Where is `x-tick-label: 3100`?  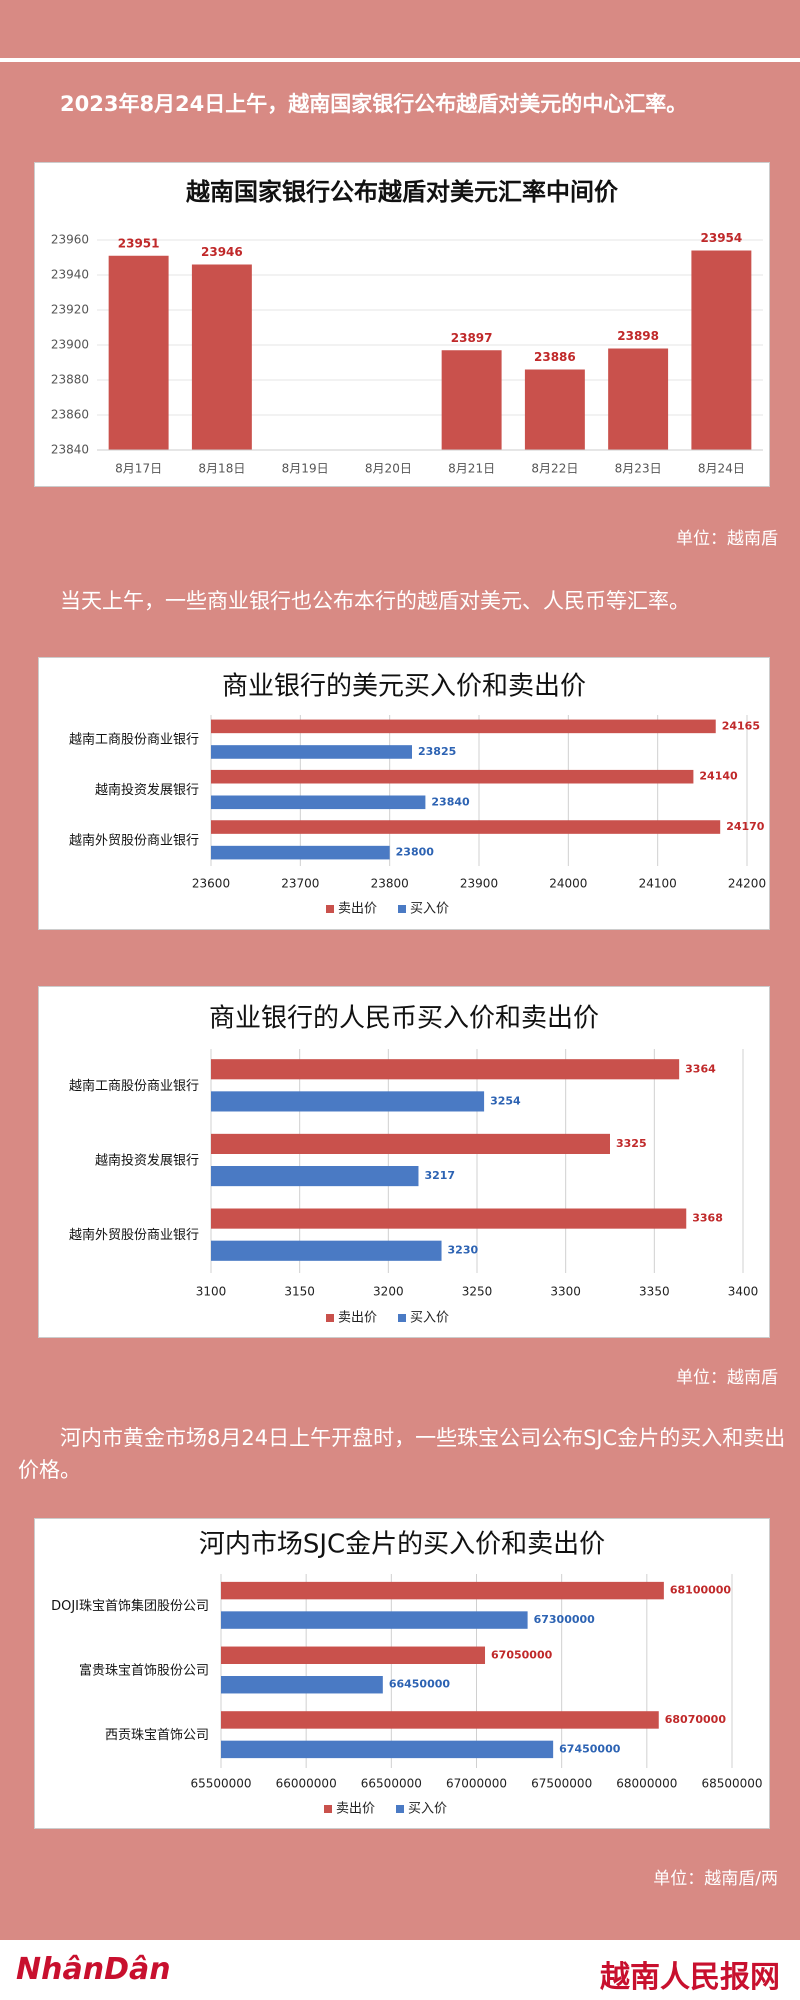
x-tick-label: 3100 is located at coordinates (211, 1292).